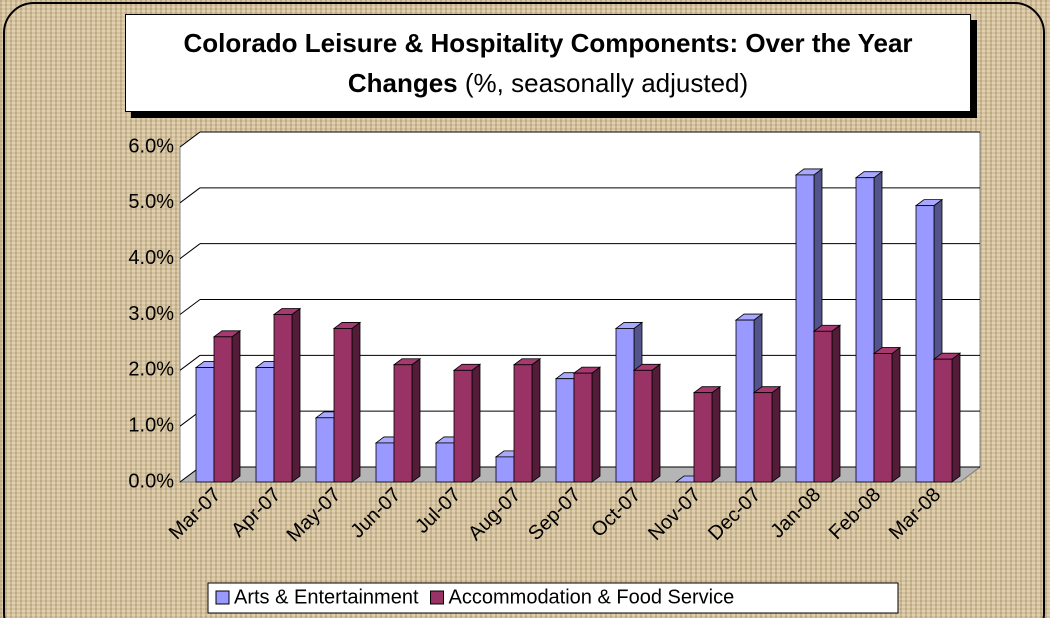 The width and height of the screenshot is (1050, 618). I want to click on y-tick-label: 2.0%, so click(151, 370).